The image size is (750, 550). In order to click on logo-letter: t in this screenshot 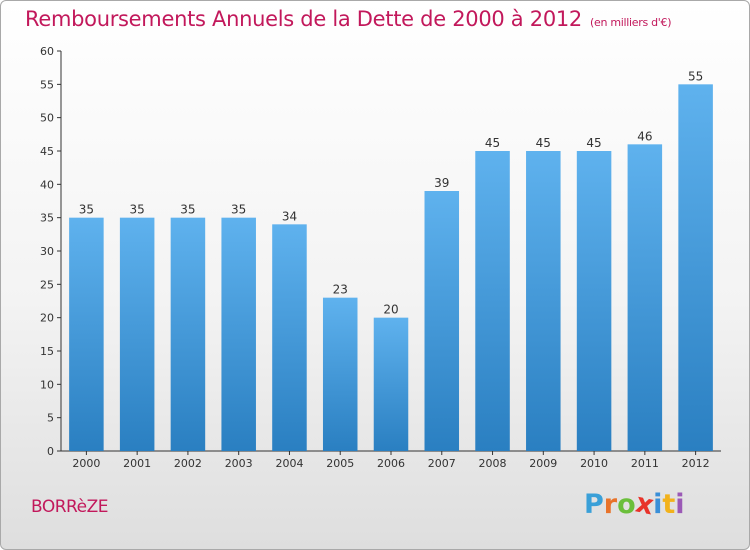, I will do `click(669, 504)`.